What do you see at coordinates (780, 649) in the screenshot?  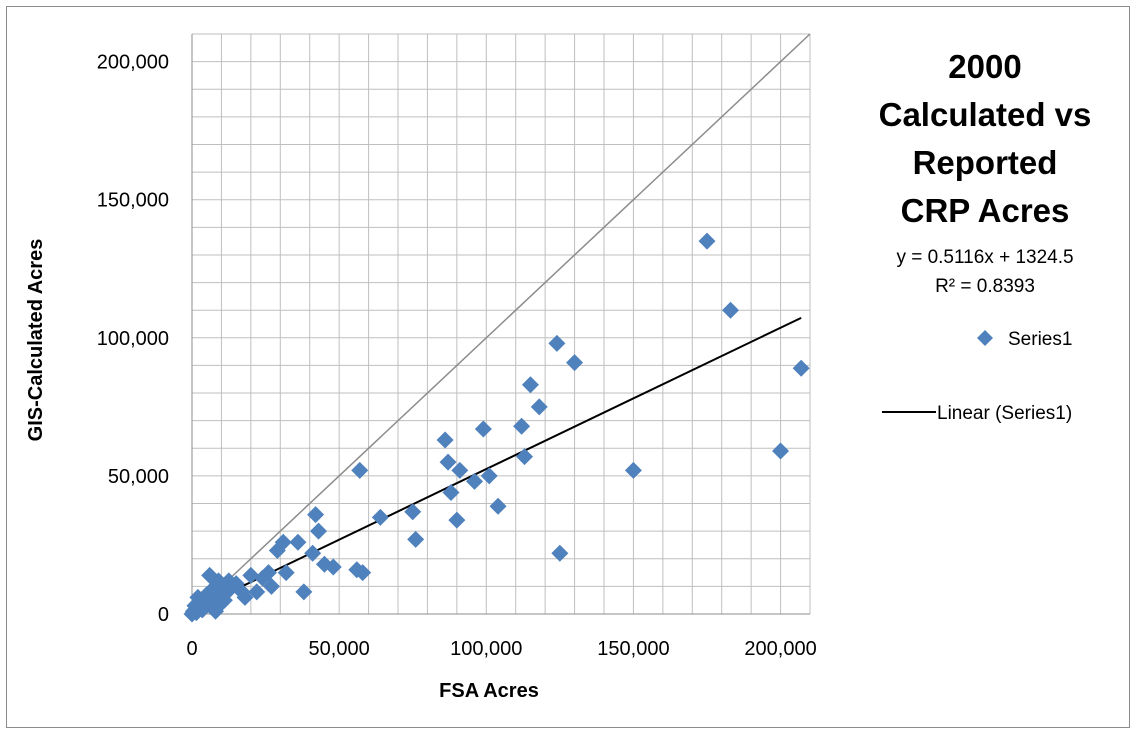 I see `x-tick-label: 200,000` at bounding box center [780, 649].